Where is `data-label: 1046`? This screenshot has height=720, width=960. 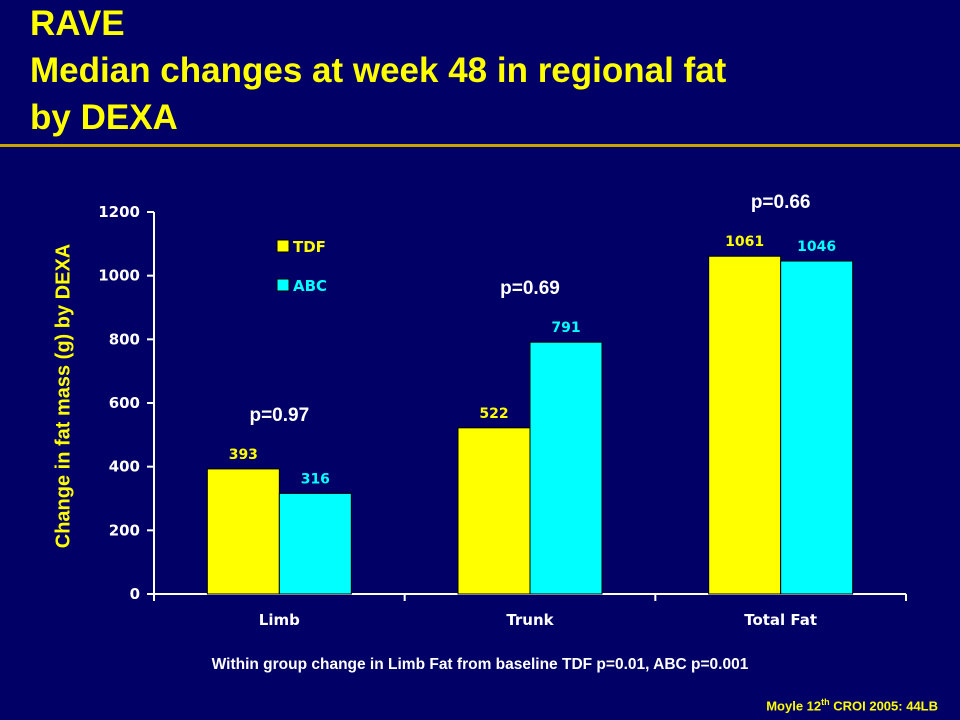 data-label: 1046 is located at coordinates (816, 247).